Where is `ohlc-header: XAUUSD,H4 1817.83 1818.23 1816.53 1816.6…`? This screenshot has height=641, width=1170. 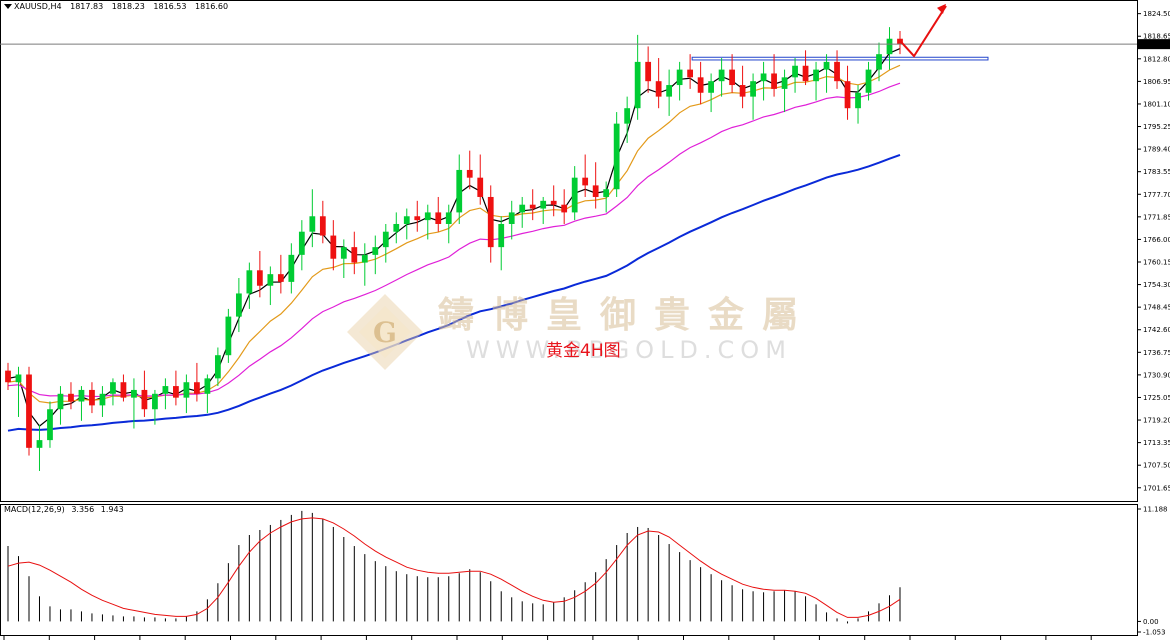 ohlc-header: XAUUSD,H4 1817.83 1818.23 1816.53 1816.6… is located at coordinates (124, 6).